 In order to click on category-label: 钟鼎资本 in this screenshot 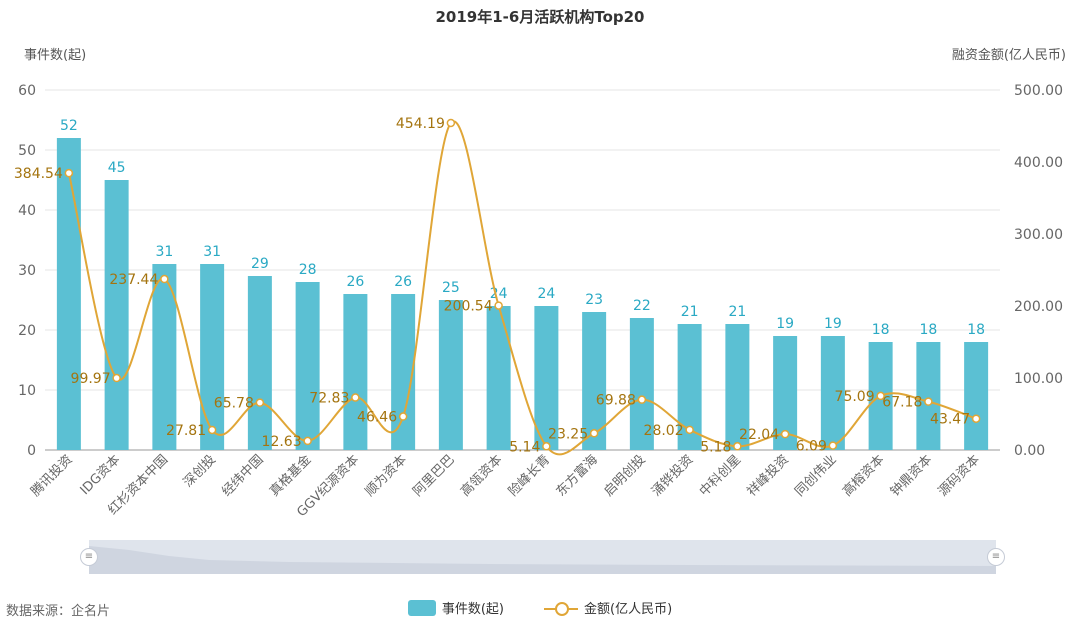, I will do `click(911, 476)`.